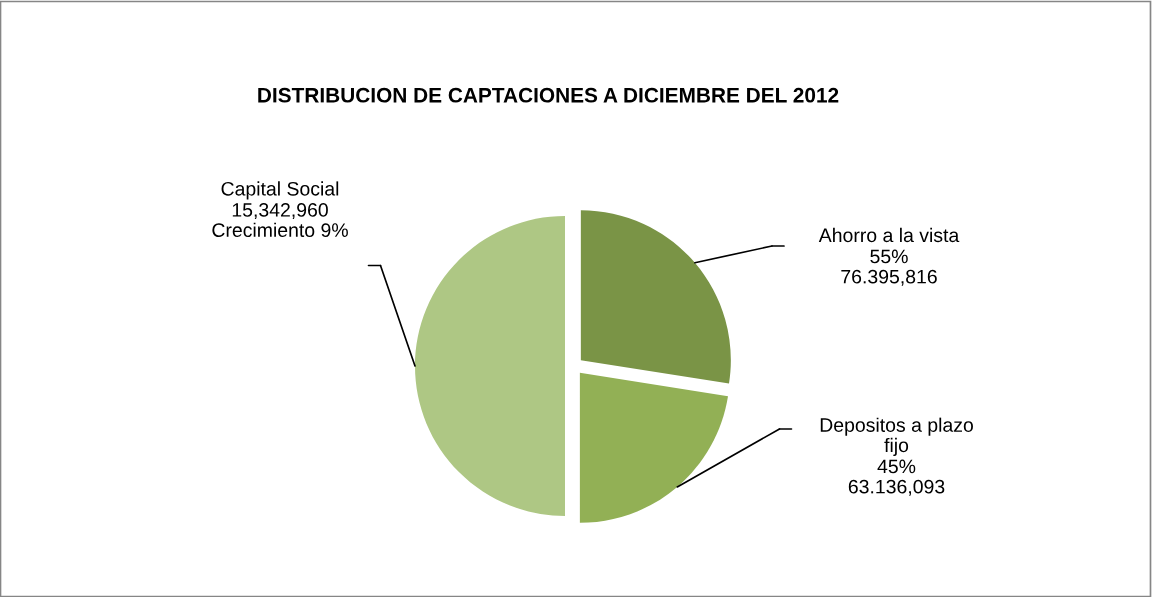  What do you see at coordinates (280, 190) in the screenshot?
I see `slice-label: Capital Social` at bounding box center [280, 190].